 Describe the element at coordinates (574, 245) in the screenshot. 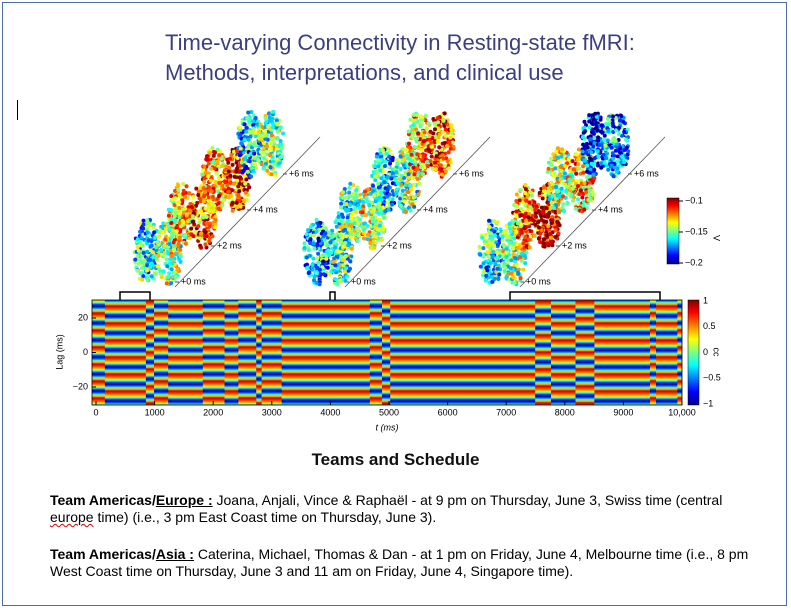

I see `lag-label: +2 ms` at that location.